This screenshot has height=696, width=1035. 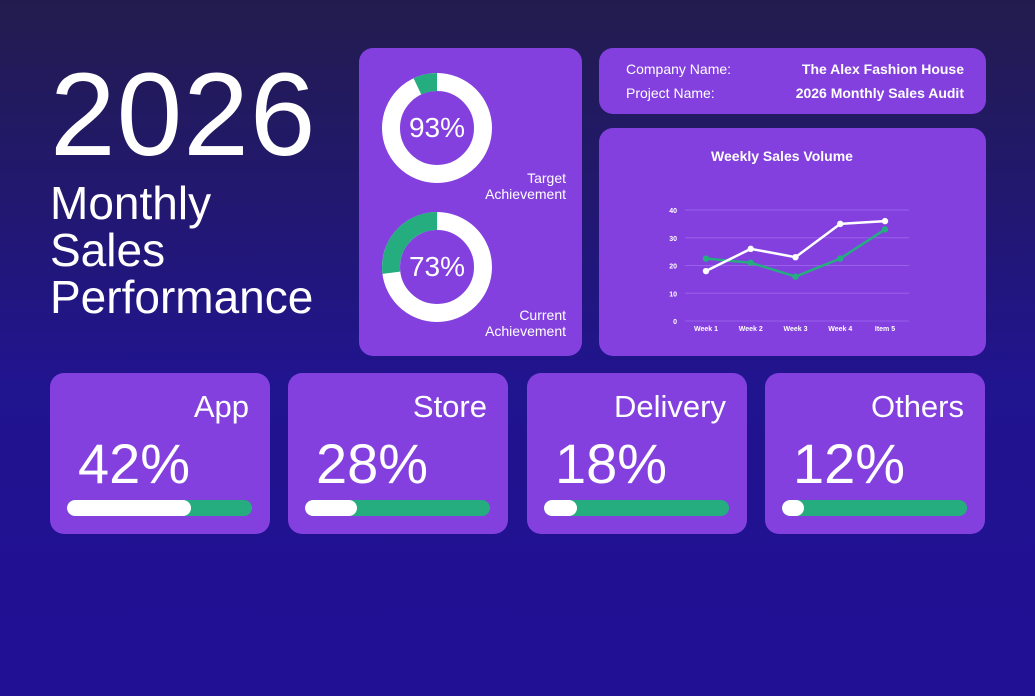 I want to click on current-donut-chart, so click(x=437, y=267).